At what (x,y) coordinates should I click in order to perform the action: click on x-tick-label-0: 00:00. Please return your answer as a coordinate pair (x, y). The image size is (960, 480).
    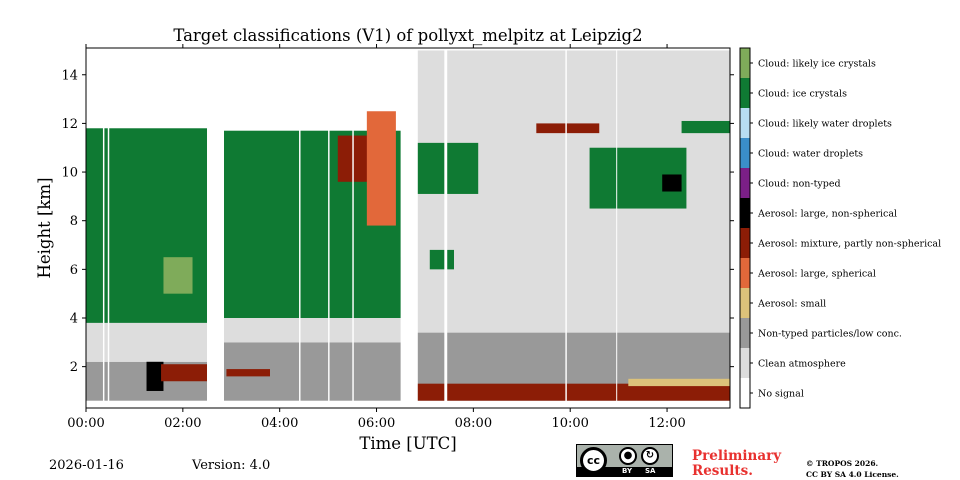
    Looking at the image, I should click on (85, 423).